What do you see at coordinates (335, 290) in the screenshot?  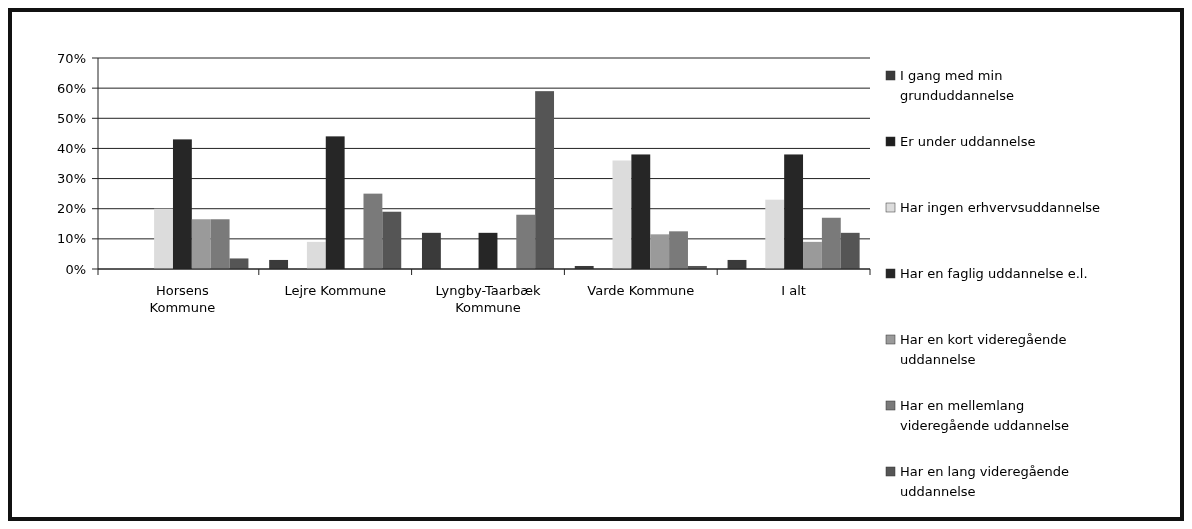 I see `x-tick-label: Lejre Kommune` at bounding box center [335, 290].